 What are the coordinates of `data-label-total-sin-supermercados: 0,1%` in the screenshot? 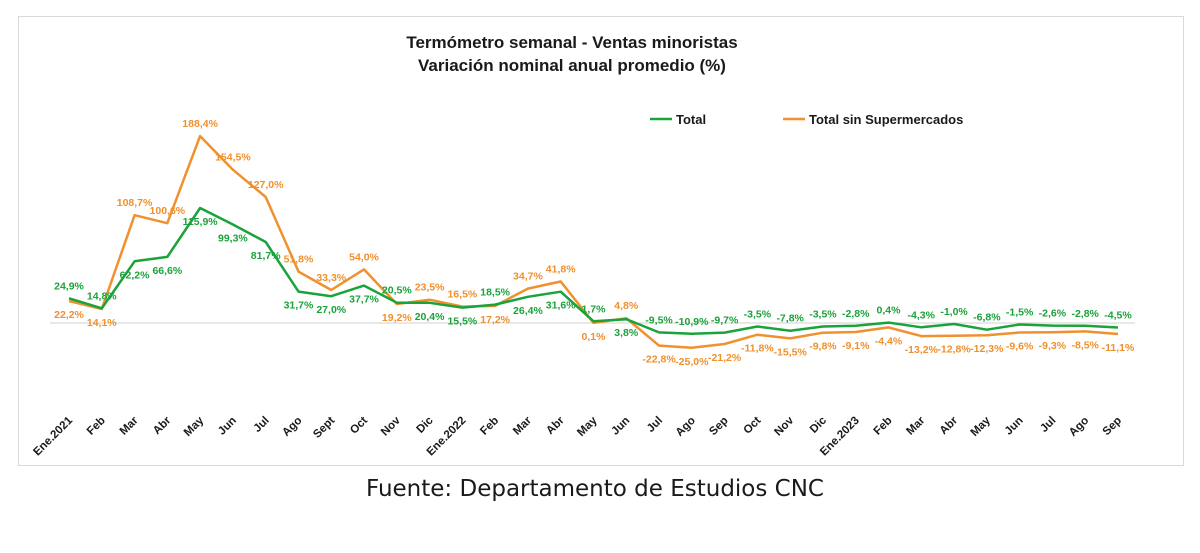 It's located at (594, 337).